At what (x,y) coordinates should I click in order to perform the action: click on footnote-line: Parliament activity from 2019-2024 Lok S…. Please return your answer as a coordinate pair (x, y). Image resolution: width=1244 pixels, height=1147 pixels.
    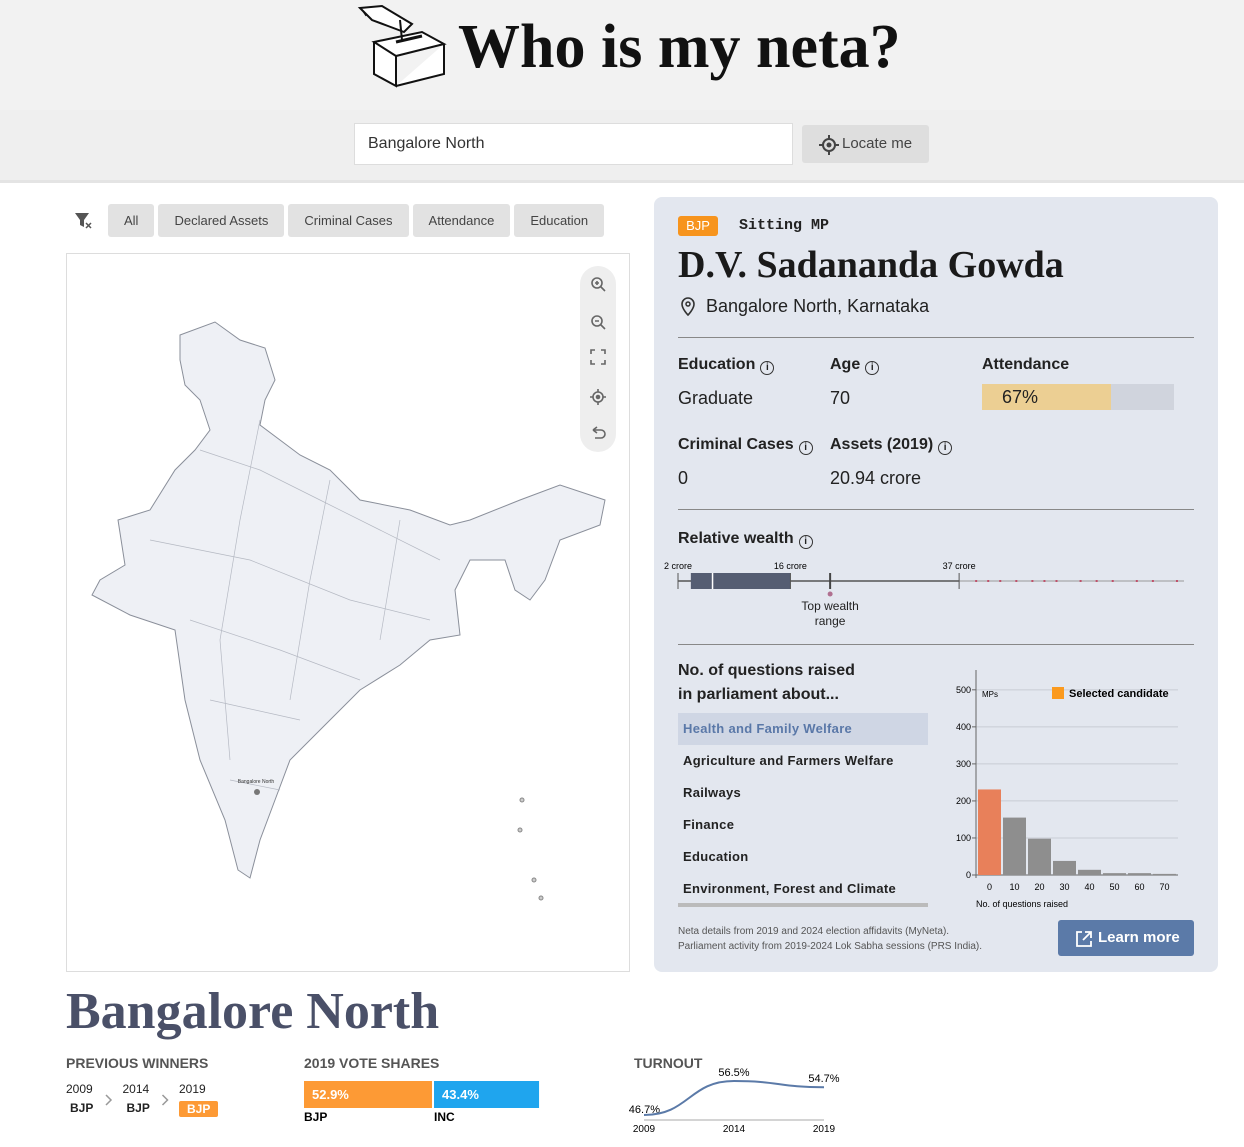
    Looking at the image, I should click on (830, 946).